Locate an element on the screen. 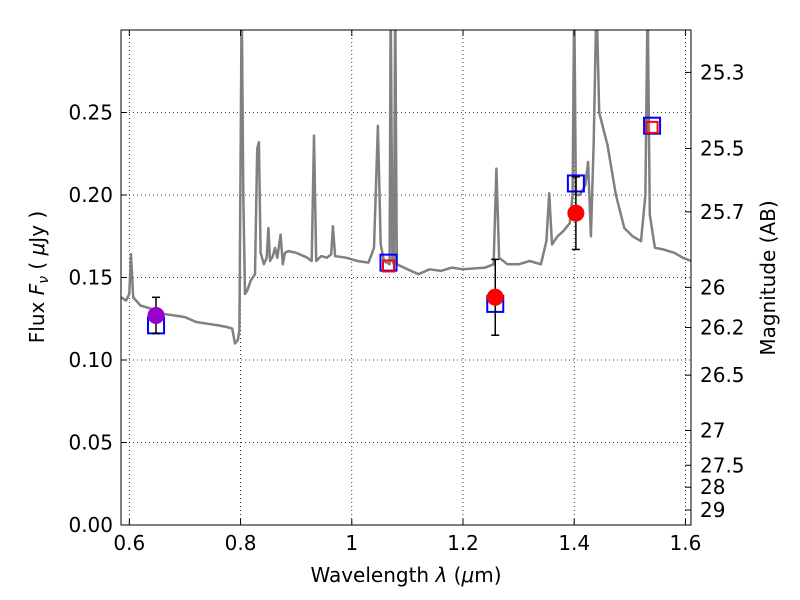 The height and width of the screenshot is (600, 800). x-tick-label: 1.6 is located at coordinates (686, 543).